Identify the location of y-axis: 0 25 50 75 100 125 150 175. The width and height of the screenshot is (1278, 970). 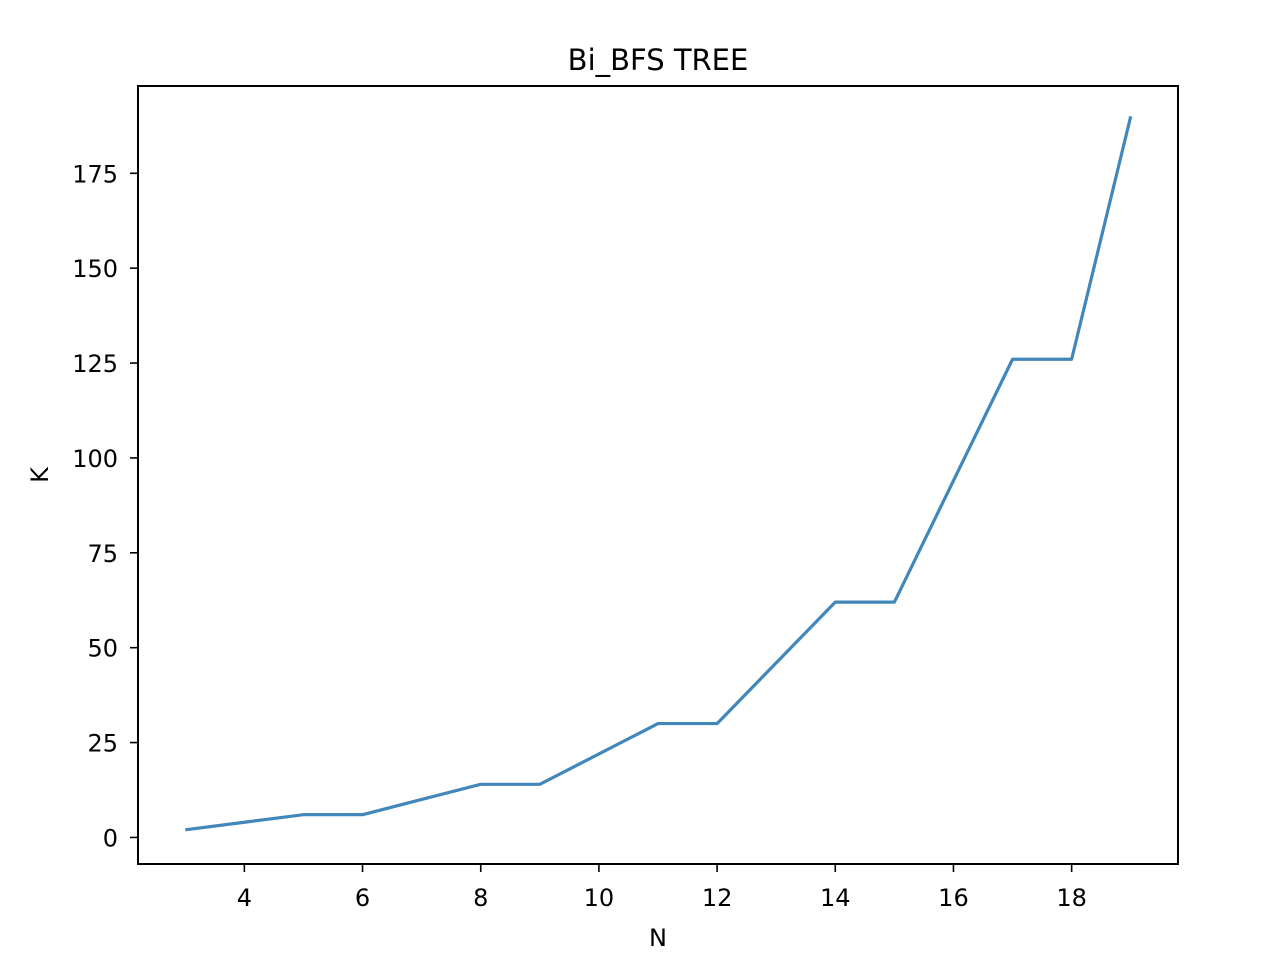
(105, 506).